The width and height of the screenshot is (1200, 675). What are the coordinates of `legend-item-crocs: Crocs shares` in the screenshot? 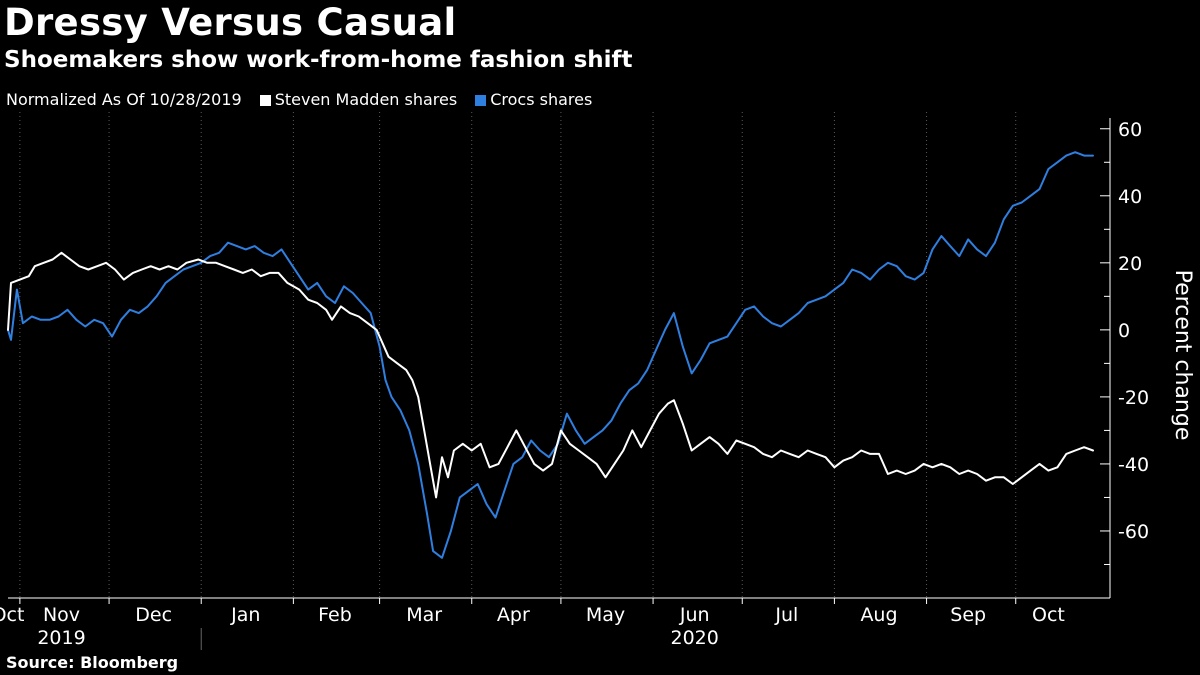 It's located at (533, 100).